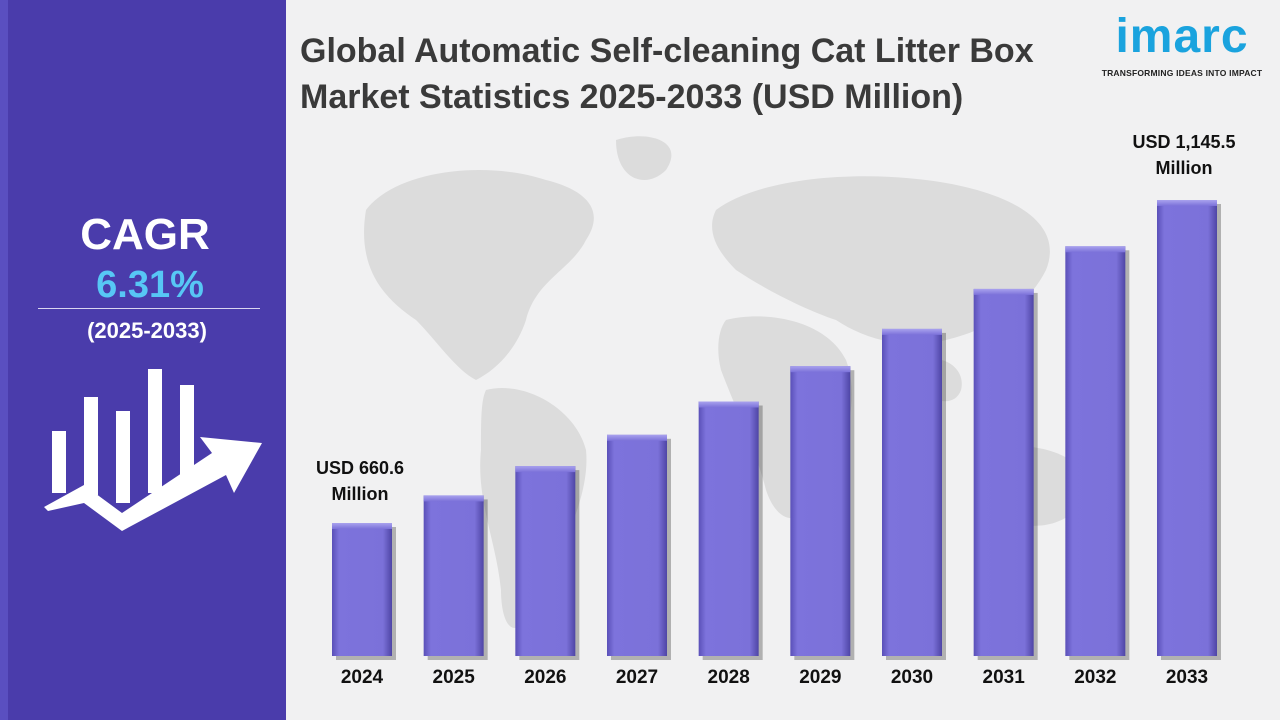  What do you see at coordinates (728, 528) in the screenshot?
I see `bar-2028` at bounding box center [728, 528].